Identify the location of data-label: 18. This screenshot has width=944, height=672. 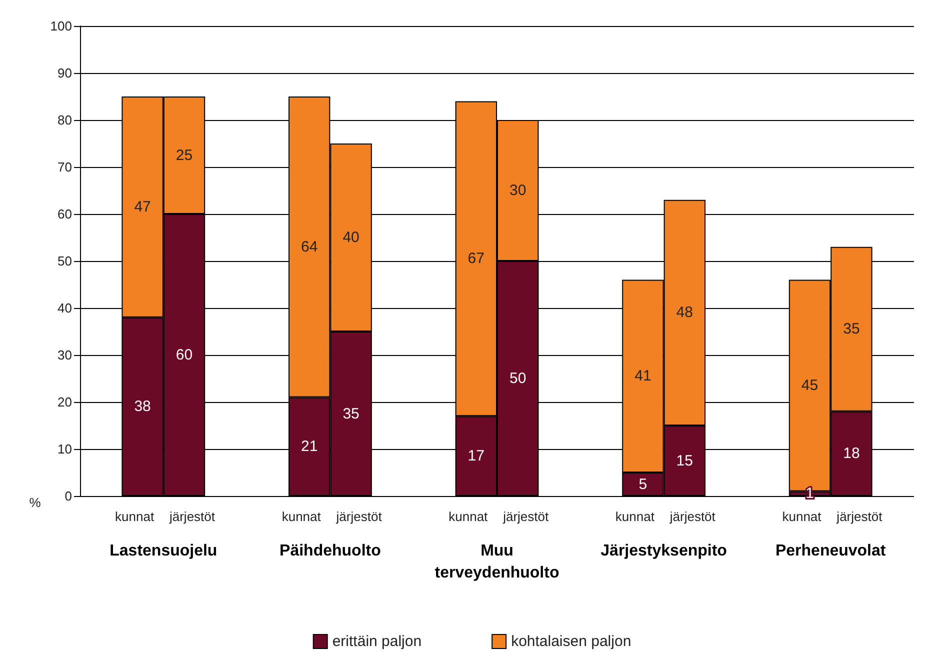
(851, 453).